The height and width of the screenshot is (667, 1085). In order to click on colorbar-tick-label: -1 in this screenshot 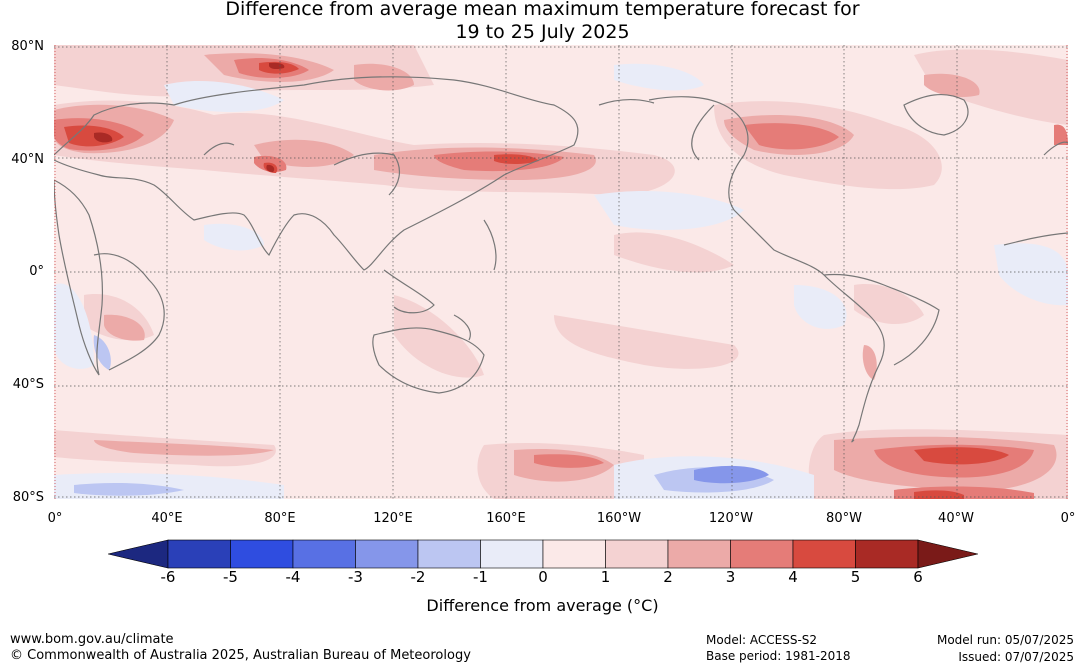, I will do `click(480, 577)`.